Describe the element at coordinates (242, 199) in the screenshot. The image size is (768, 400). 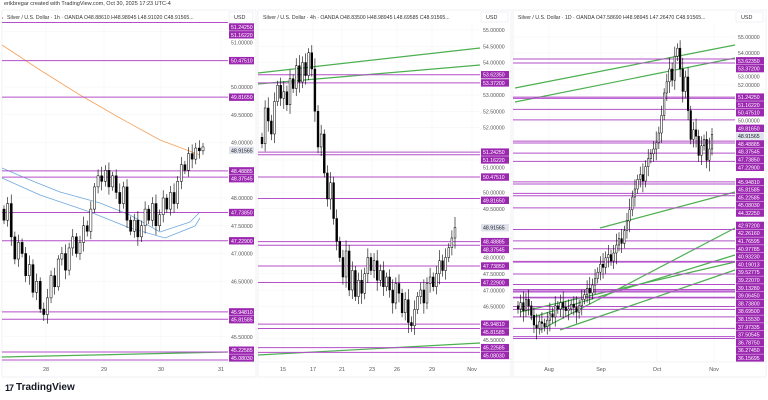
I see `price-tick: 48.00000` at that location.